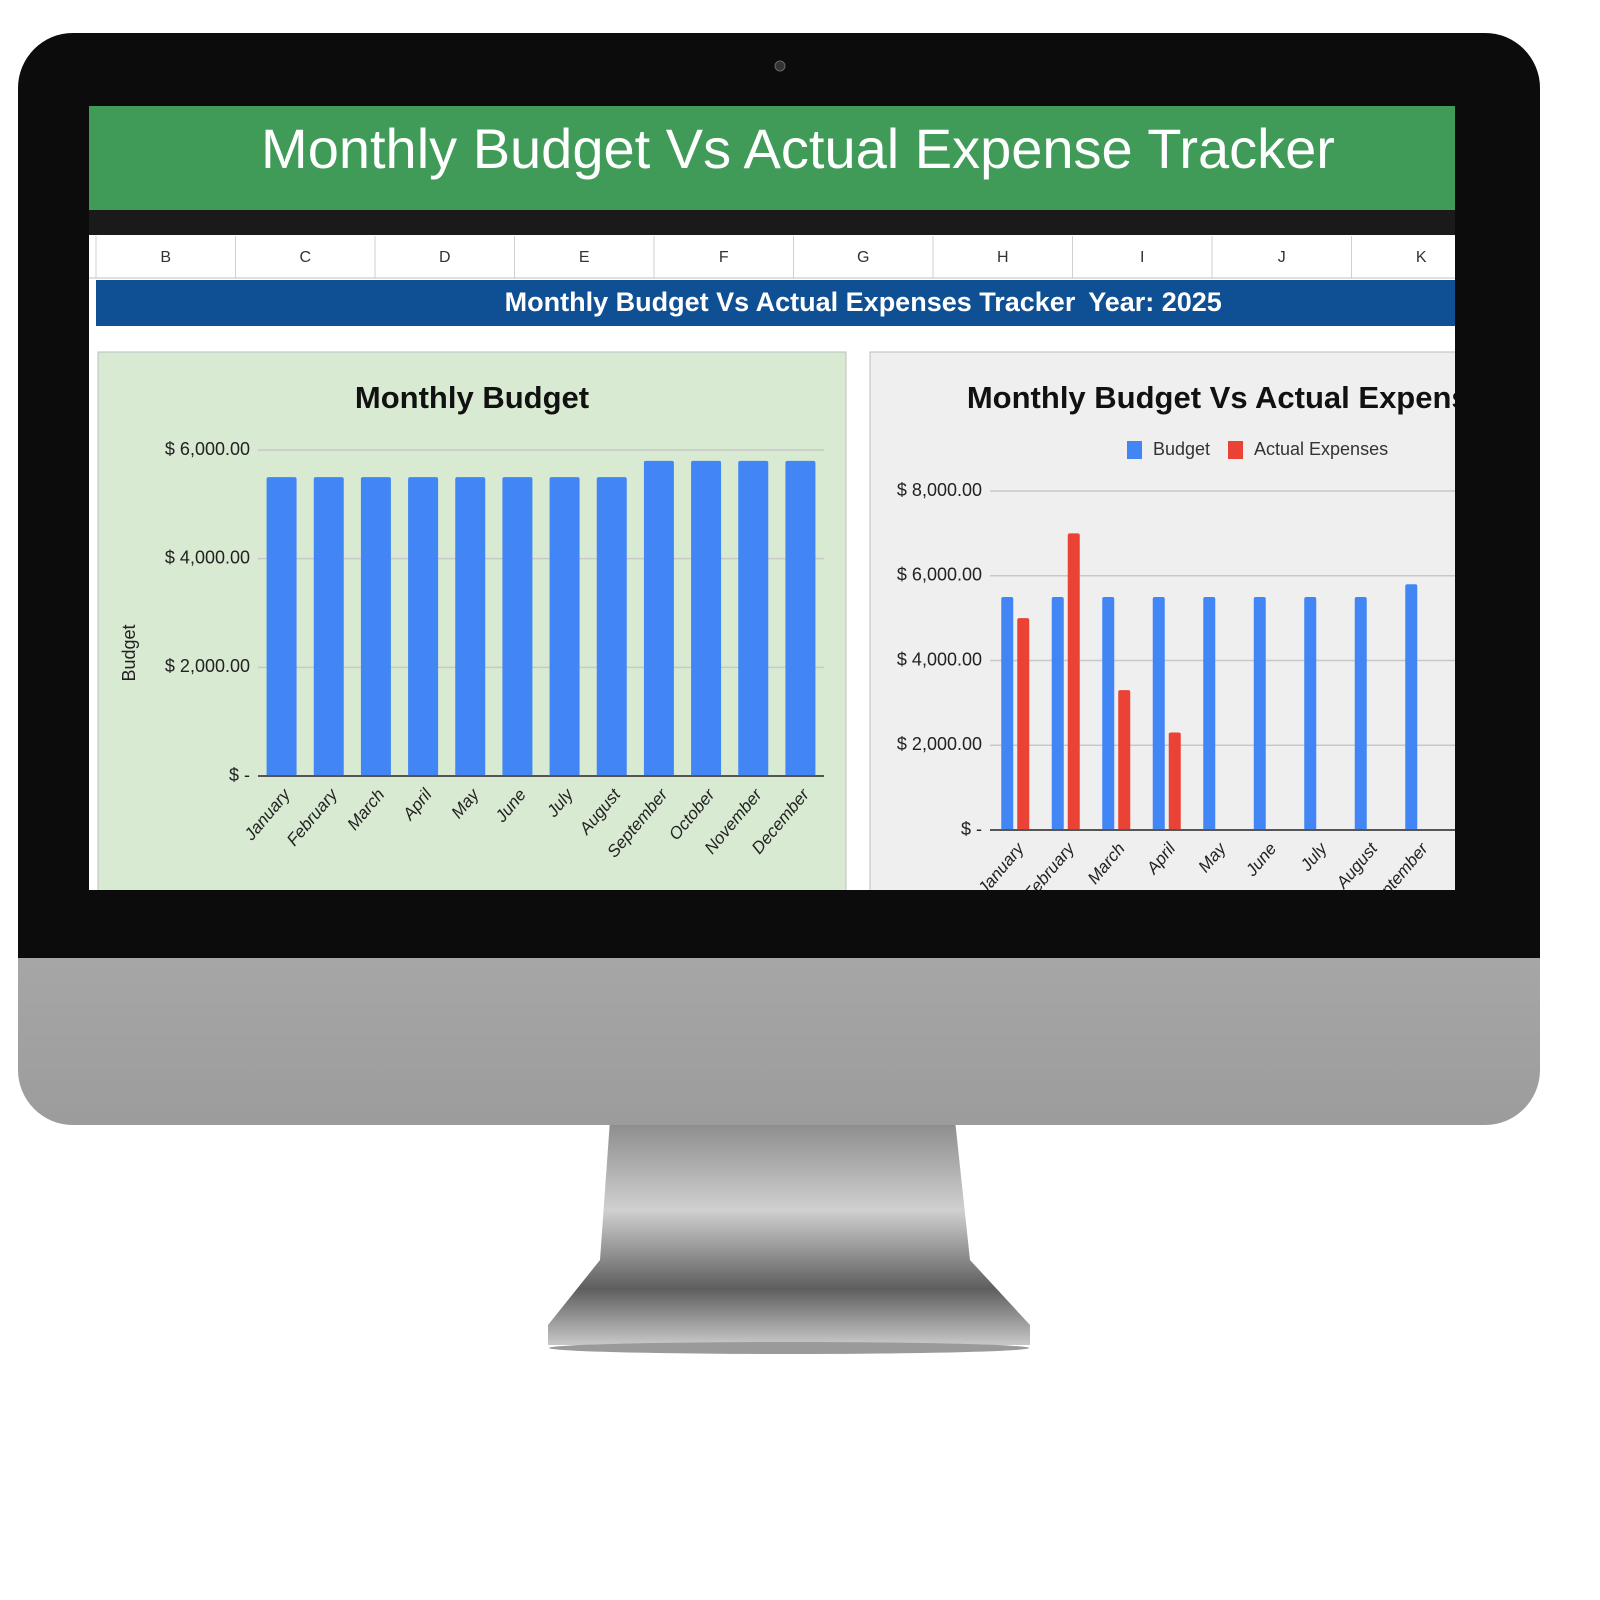 Image resolution: width=1600 pixels, height=1600 pixels. What do you see at coordinates (1181, 449) in the screenshot?
I see `legend-label: Budget` at bounding box center [1181, 449].